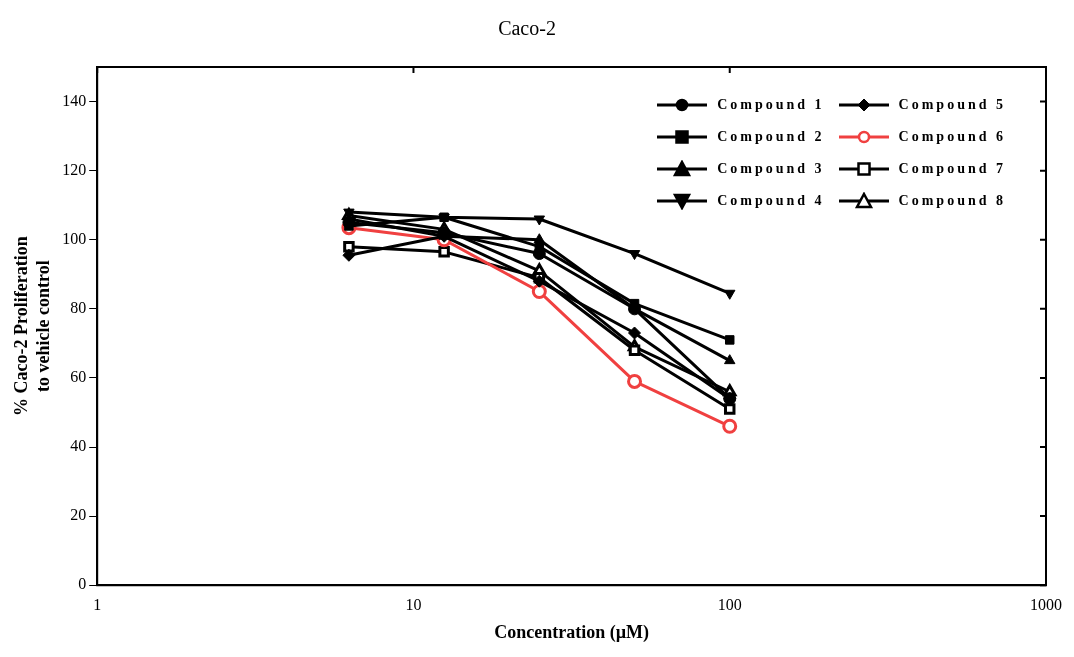 The width and height of the screenshot is (1074, 657). Describe the element at coordinates (771, 201) in the screenshot. I see `legend-label: Compound 4` at that location.